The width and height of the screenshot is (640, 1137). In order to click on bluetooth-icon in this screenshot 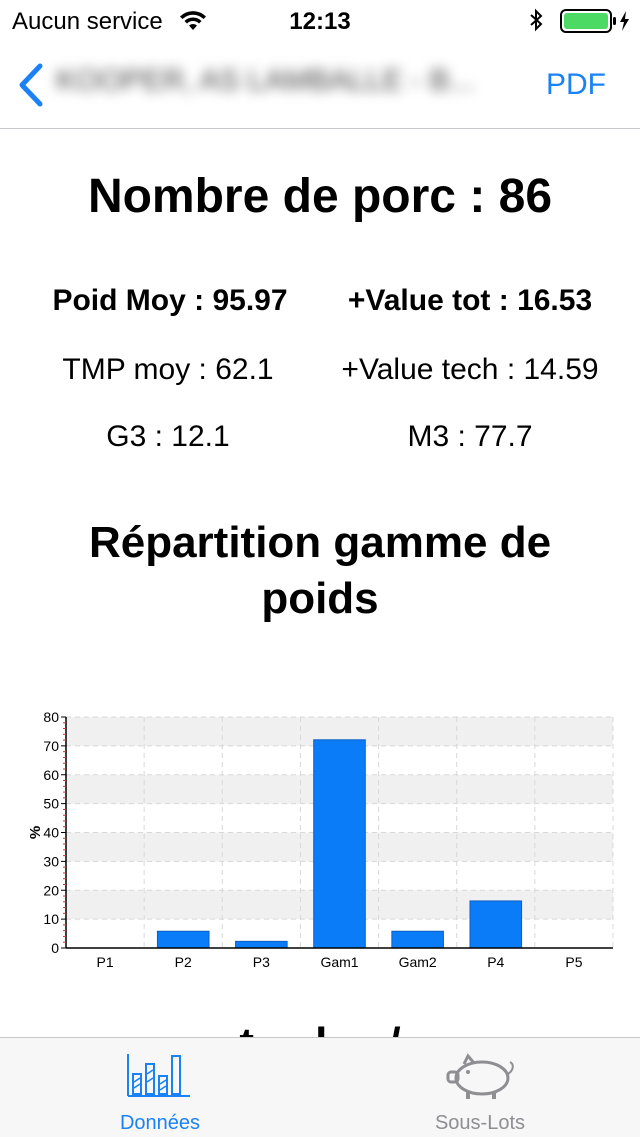, I will do `click(536, 22)`.